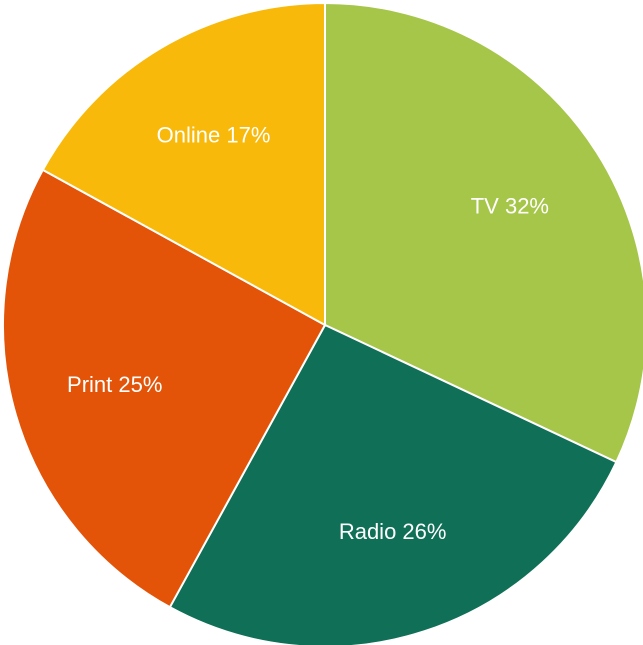 The image size is (643, 645). I want to click on slice-label-online: Online 17%, so click(214, 134).